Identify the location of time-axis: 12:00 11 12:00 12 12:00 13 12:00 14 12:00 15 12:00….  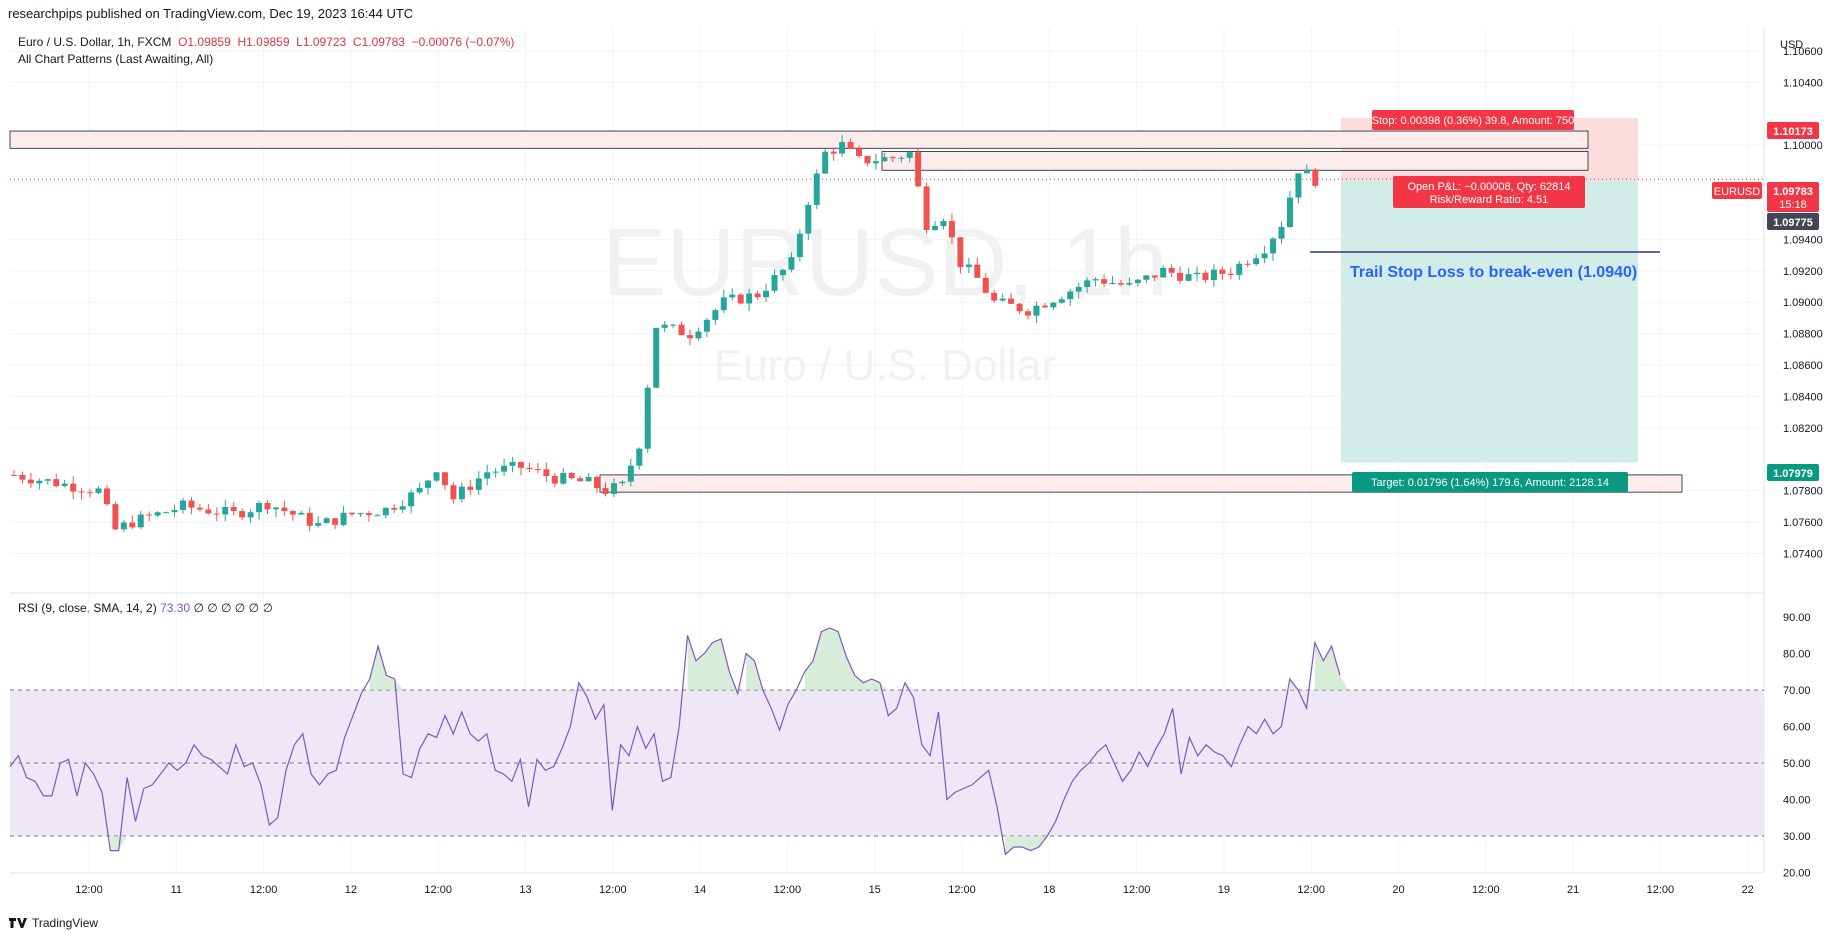
(914, 890).